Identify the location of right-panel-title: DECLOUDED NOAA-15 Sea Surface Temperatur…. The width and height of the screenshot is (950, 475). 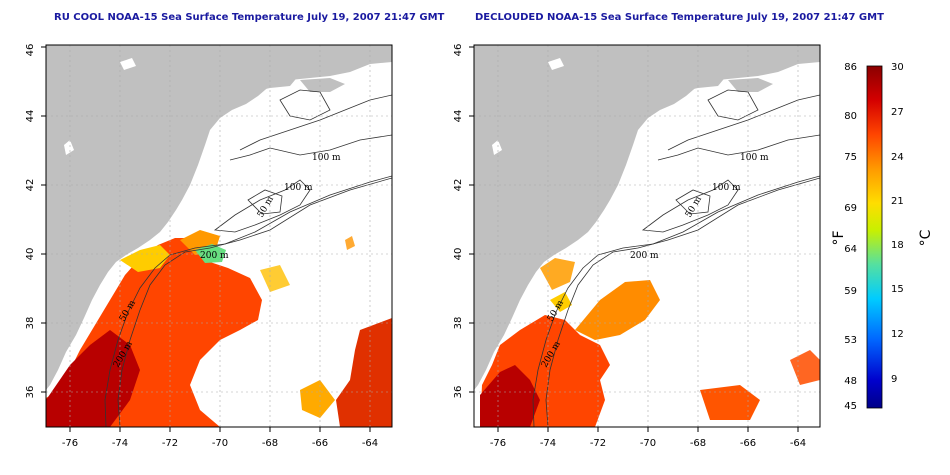
(679, 17).